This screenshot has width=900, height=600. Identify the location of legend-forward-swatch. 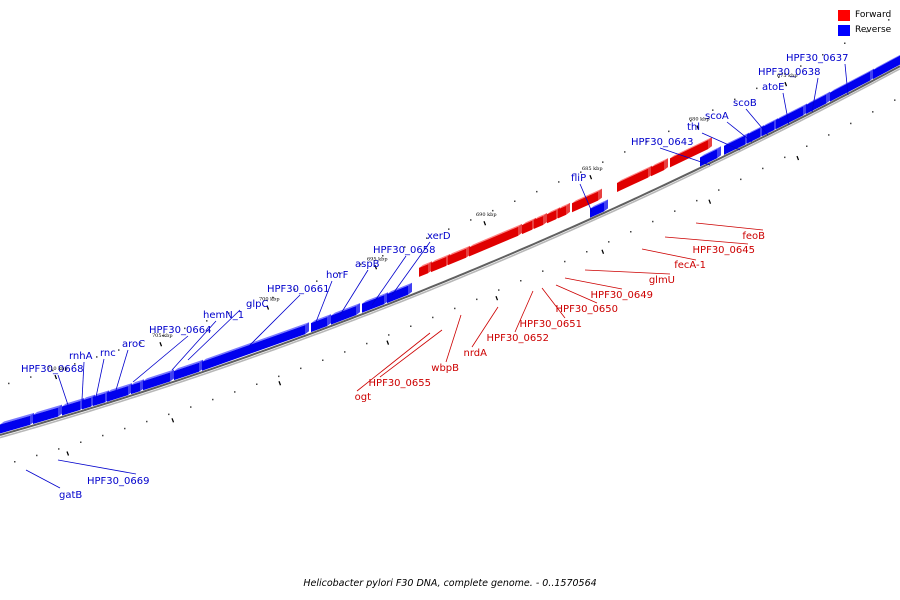
(844, 15).